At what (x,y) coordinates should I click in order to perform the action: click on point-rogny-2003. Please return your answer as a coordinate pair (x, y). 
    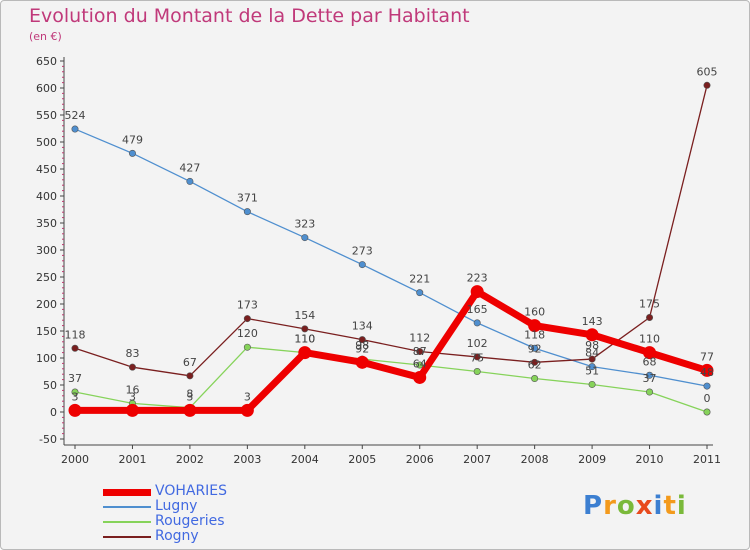
    Looking at the image, I should click on (247, 319).